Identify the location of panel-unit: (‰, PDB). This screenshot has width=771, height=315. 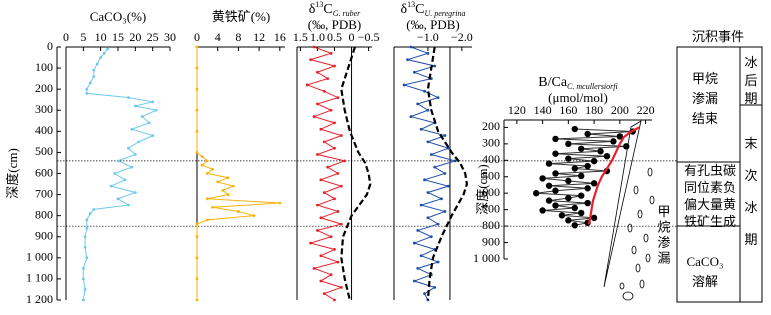
(334, 24).